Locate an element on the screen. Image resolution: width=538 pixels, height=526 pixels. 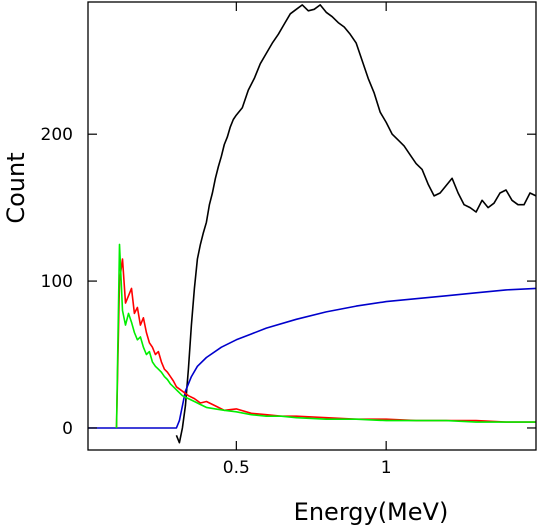
x-tick-label-0: 0.5 is located at coordinates (236, 468).